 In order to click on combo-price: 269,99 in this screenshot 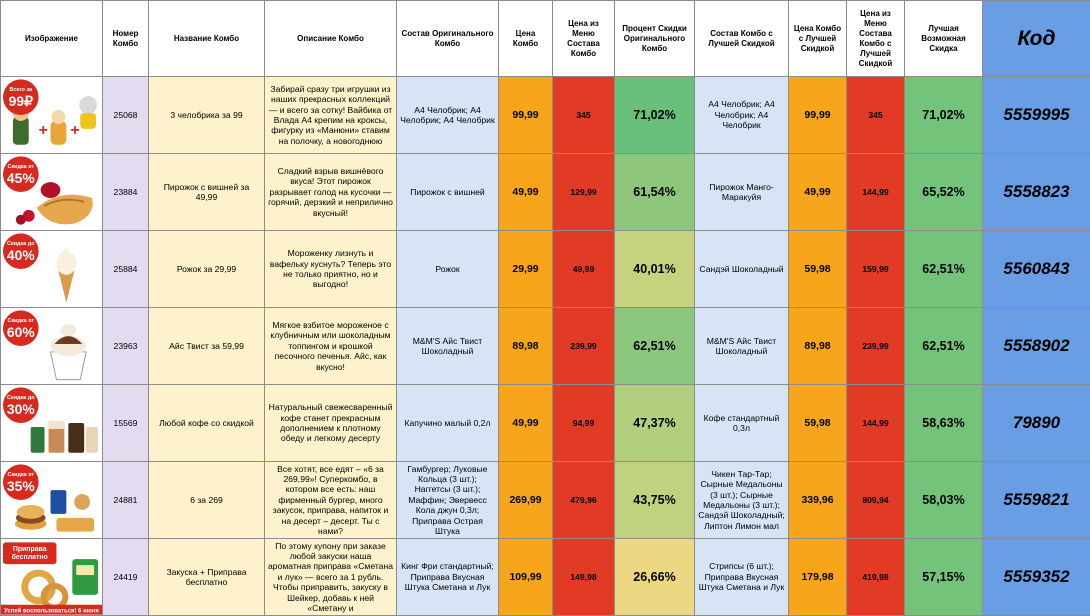, I will do `click(525, 500)`.